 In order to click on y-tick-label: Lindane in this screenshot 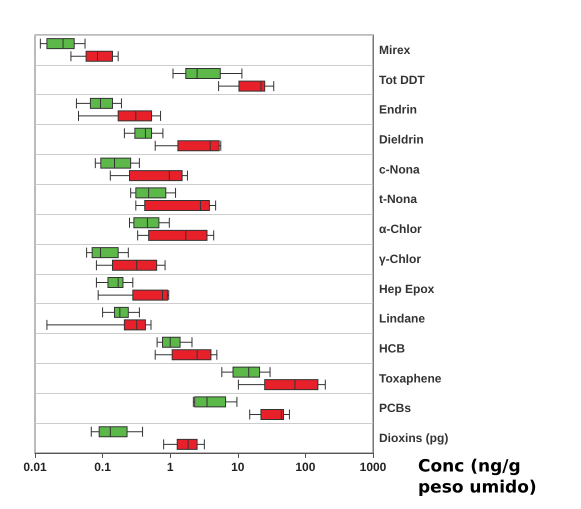, I will do `click(402, 319)`.